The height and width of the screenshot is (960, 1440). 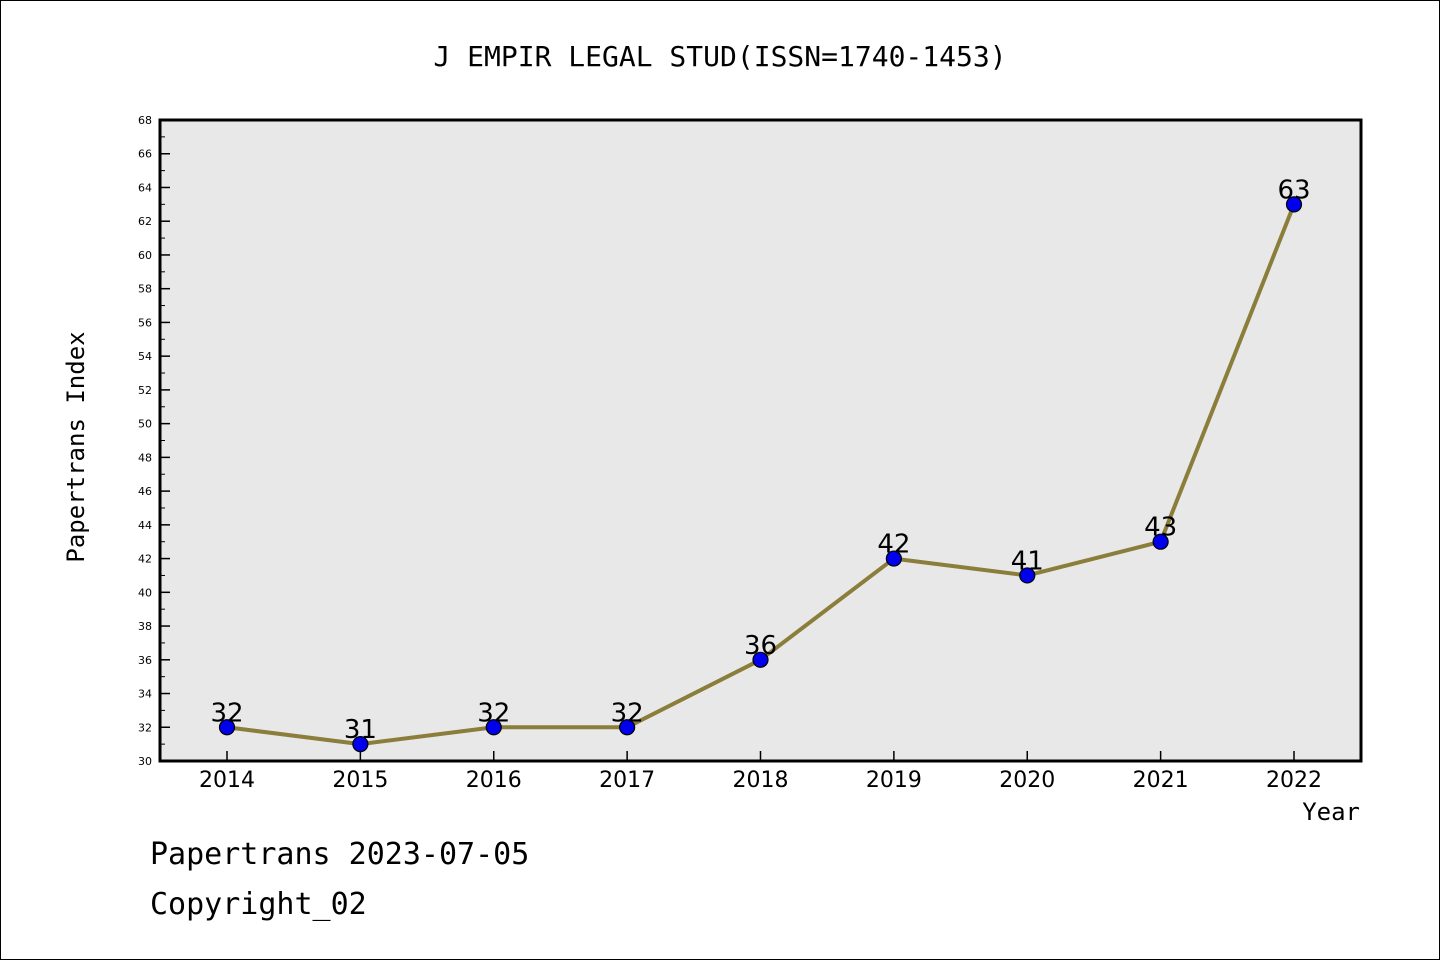 I want to click on y-tick-label: 40, so click(x=145, y=592).